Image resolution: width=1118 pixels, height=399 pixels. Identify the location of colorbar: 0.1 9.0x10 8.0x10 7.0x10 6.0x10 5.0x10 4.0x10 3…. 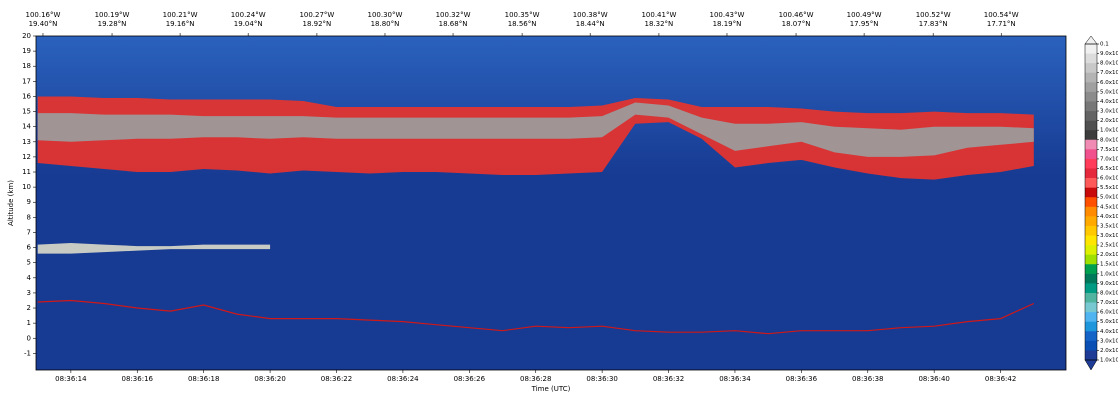
(1101, 203).